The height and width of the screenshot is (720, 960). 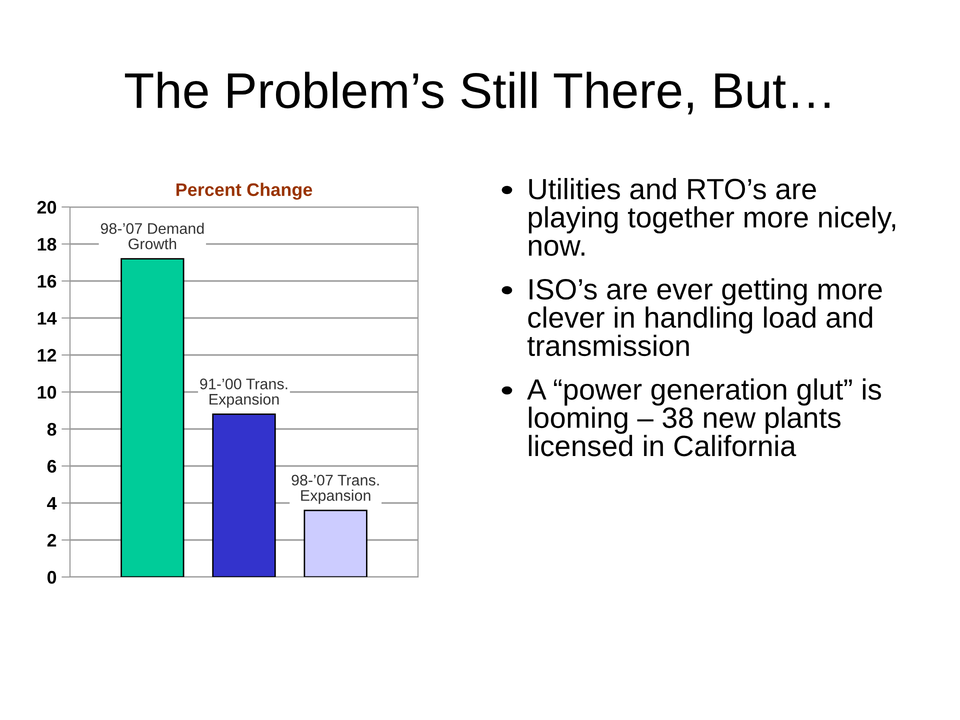 I want to click on text: A “power generation glut” is looming – 38 new plants licensed in California, so click(x=704, y=417).